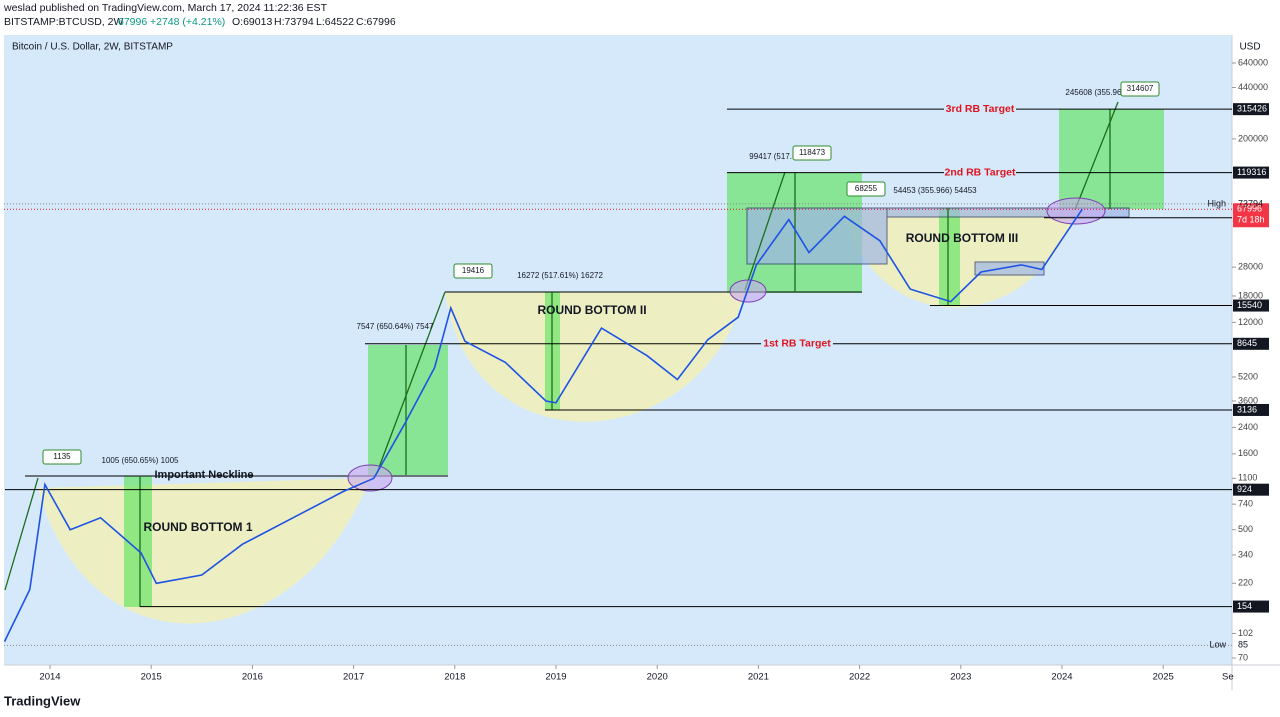  What do you see at coordinates (1247, 409) in the screenshot?
I see `level-value: 3136` at bounding box center [1247, 409].